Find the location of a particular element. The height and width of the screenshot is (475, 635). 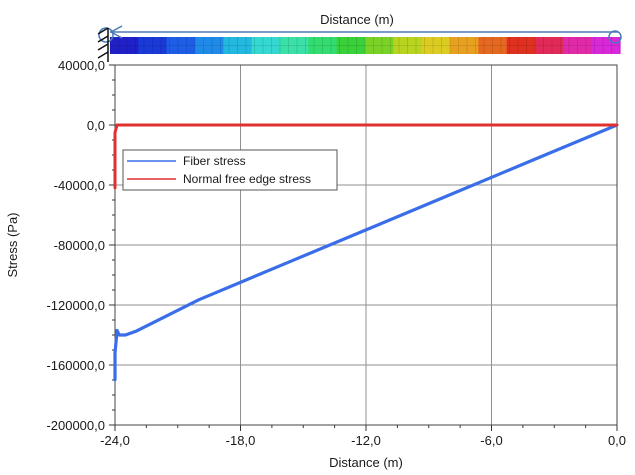

y-tick-label: -120000,0 is located at coordinates (75, 305).